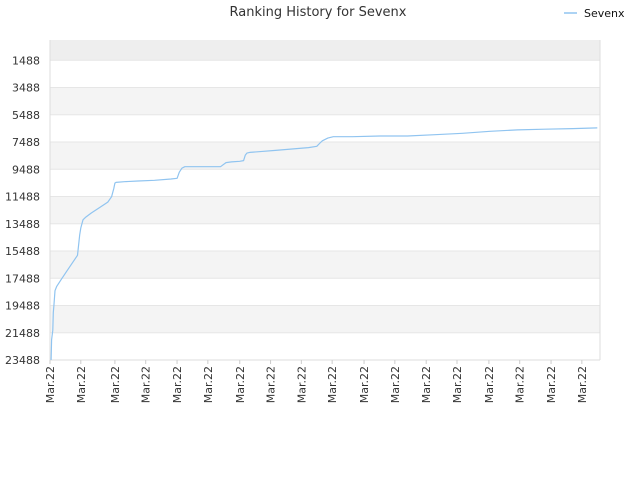 This screenshot has height=480, width=640. What do you see at coordinates (22, 333) in the screenshot?
I see `y-tick-label-10: 21488` at bounding box center [22, 333].